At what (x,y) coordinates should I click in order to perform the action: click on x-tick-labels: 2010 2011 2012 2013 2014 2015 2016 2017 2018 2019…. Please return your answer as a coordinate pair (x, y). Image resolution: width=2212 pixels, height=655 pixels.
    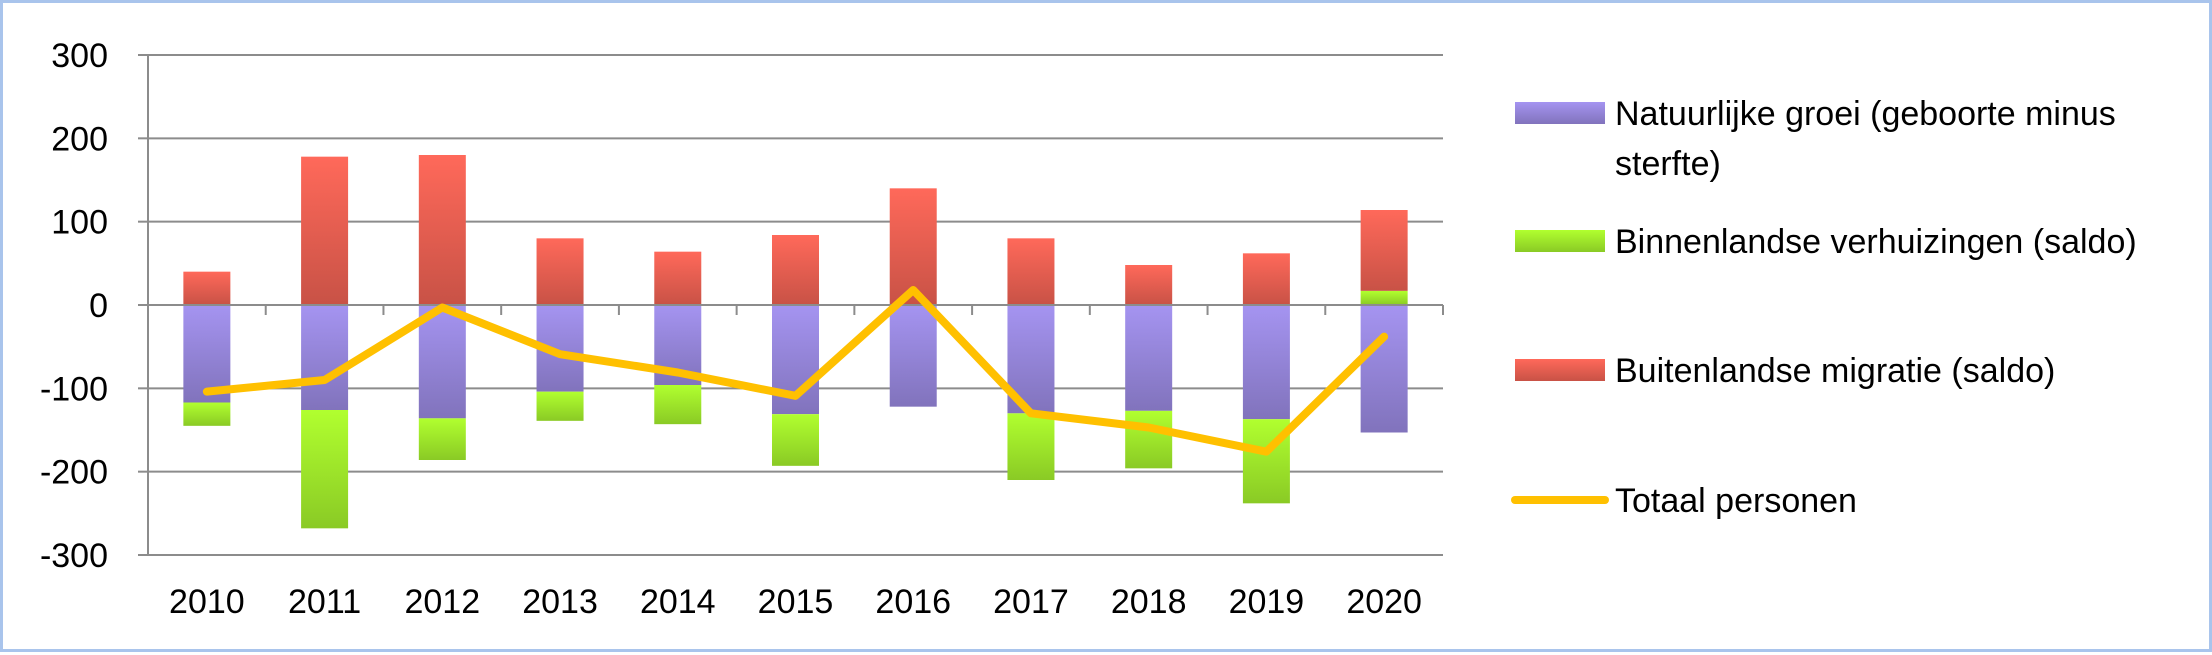
    Looking at the image, I should click on (795, 602).